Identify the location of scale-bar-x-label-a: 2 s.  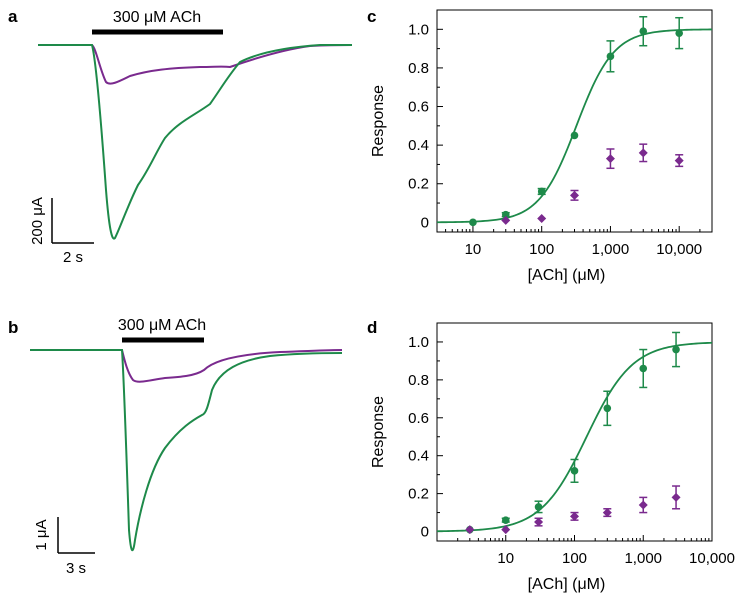
(73, 257).